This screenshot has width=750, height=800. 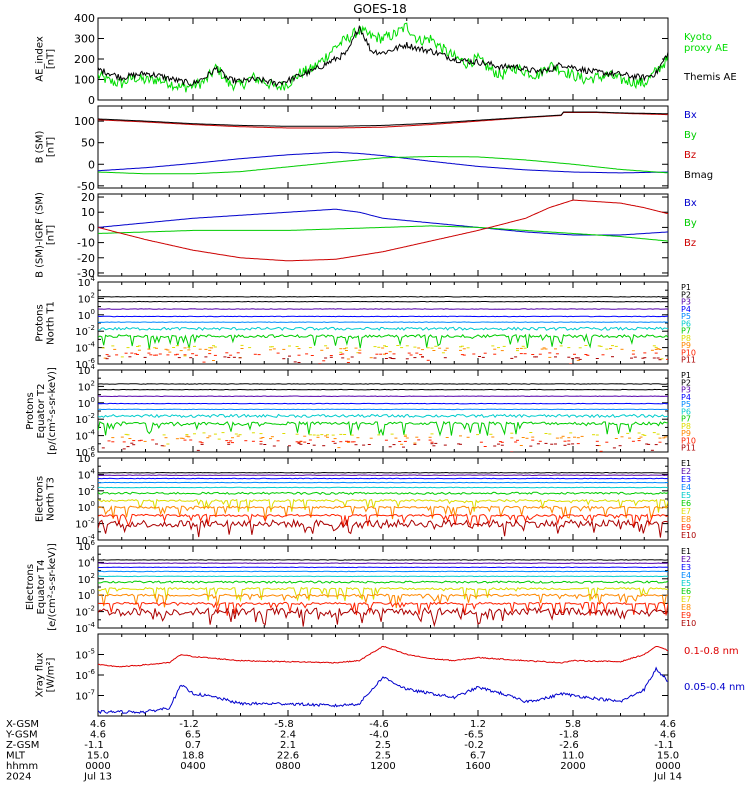 What do you see at coordinates (686, 591) in the screenshot?
I see `electrons_t4-legend-e6: E6` at bounding box center [686, 591].